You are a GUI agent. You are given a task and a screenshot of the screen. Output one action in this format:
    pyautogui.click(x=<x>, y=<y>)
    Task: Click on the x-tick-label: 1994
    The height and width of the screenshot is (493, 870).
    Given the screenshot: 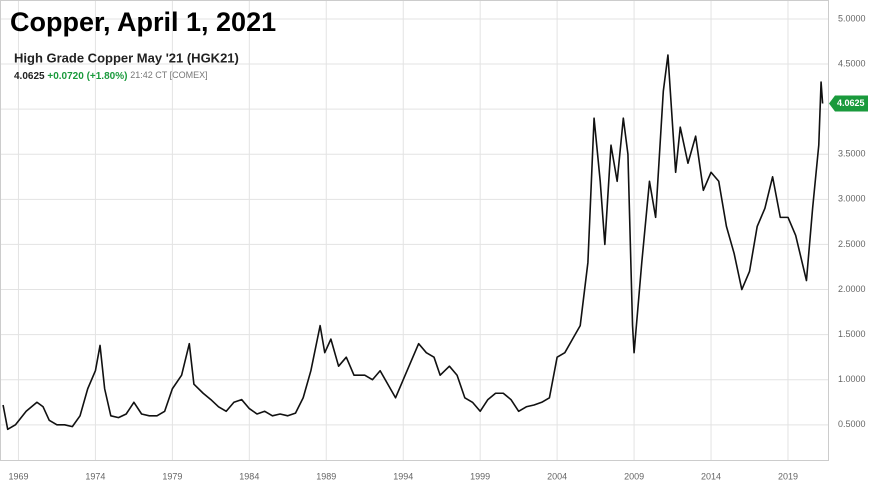 What is the action you would take?
    pyautogui.click(x=403, y=476)
    